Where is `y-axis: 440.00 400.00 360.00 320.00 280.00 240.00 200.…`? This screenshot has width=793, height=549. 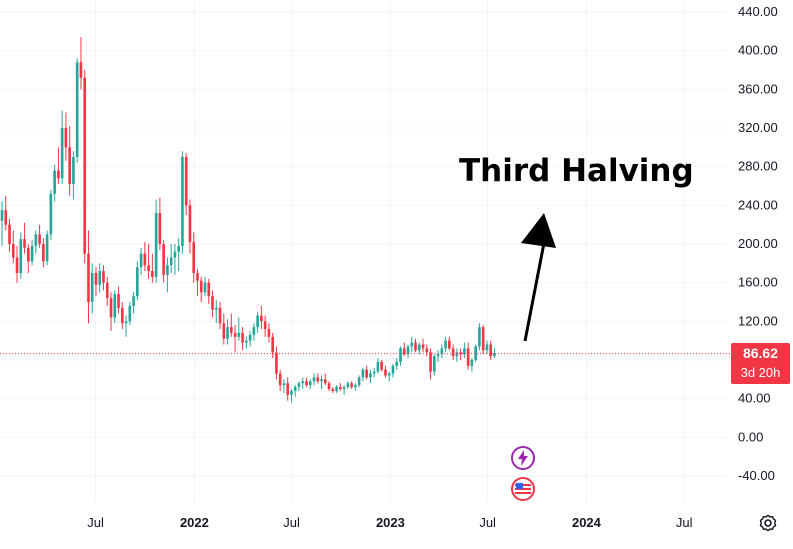 y-axis: 440.00 400.00 360.00 320.00 280.00 240.00 200.… is located at coordinates (758, 243).